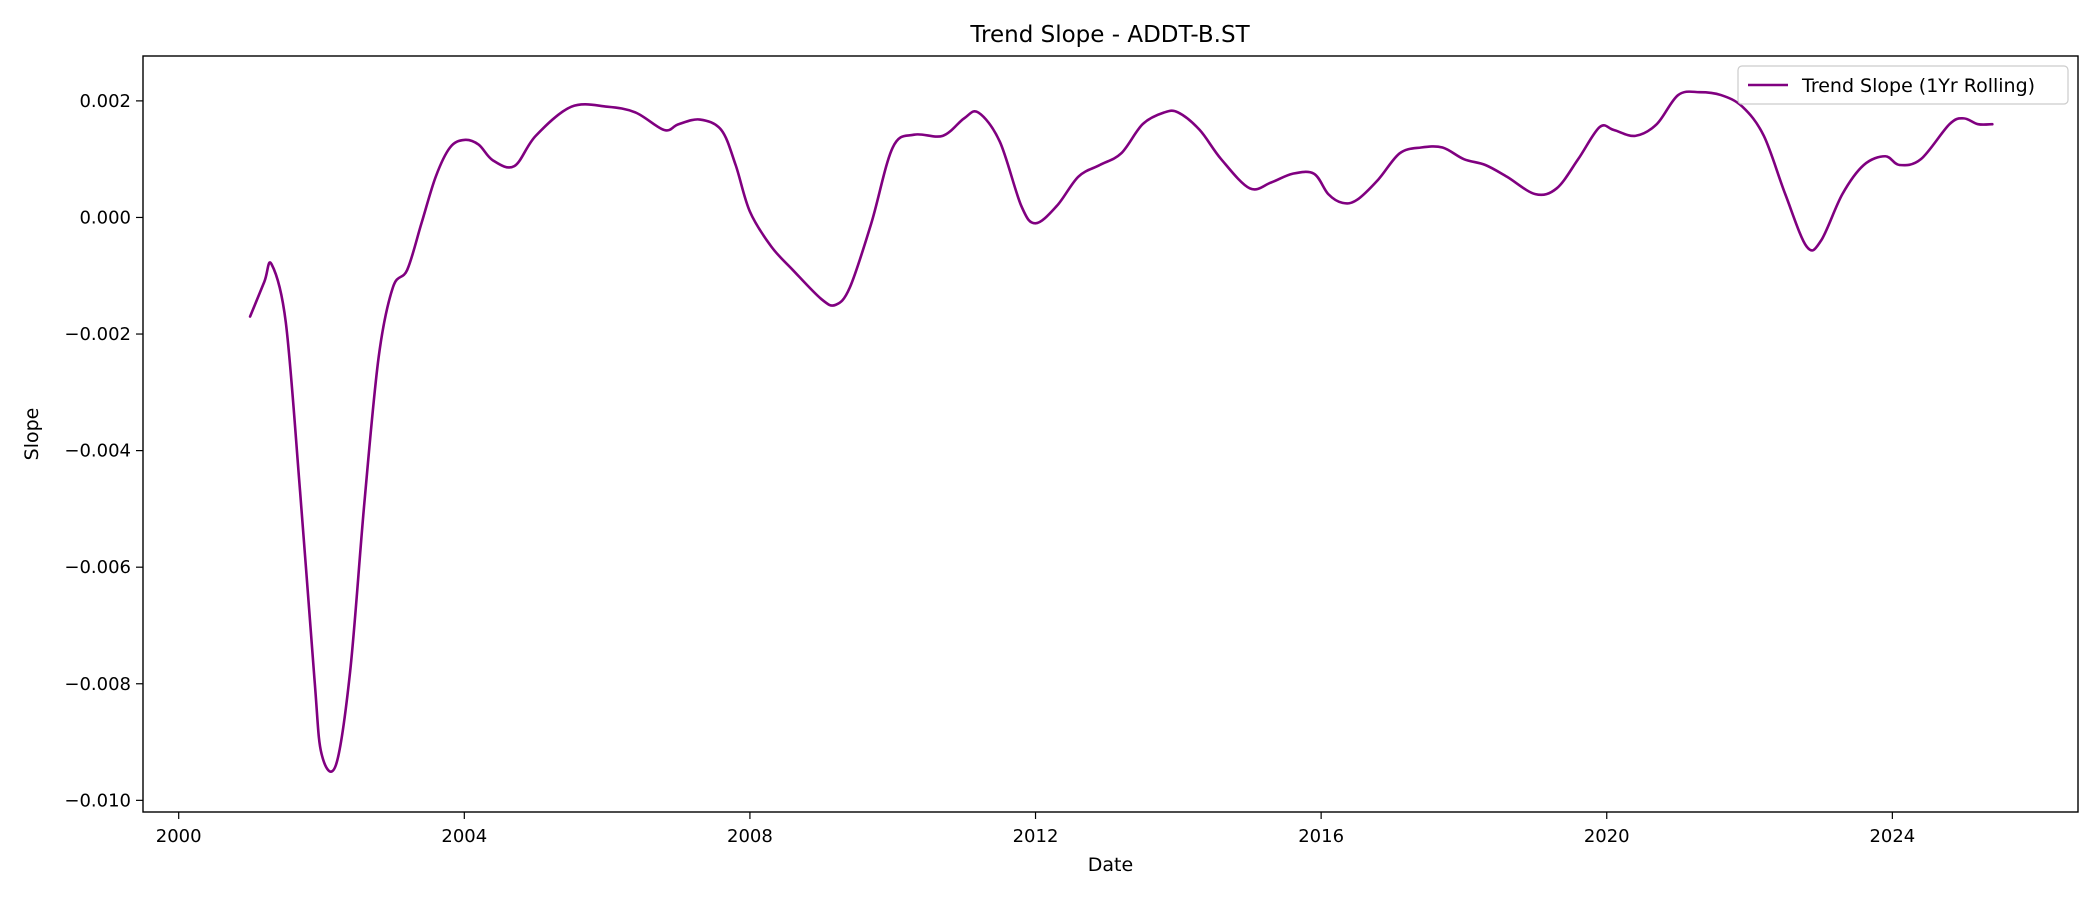  I want to click on y-tick-label: −0.006, so click(97, 567).